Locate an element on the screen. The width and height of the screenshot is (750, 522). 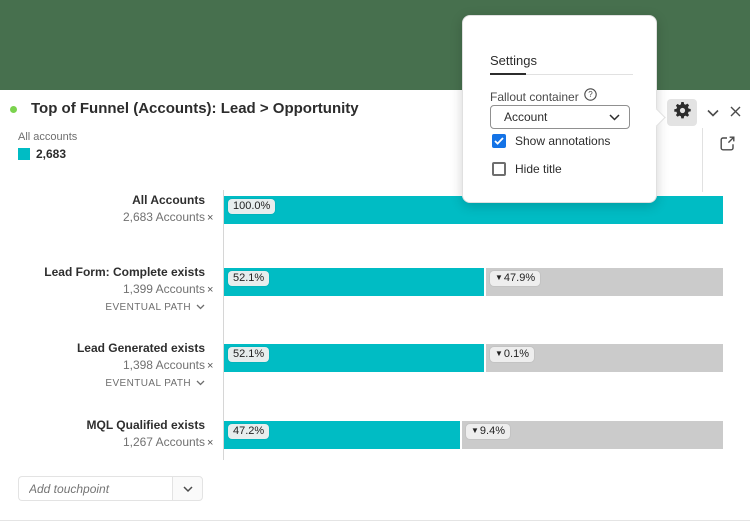
step-accounts: 1,398 Accounts is located at coordinates (163, 365).